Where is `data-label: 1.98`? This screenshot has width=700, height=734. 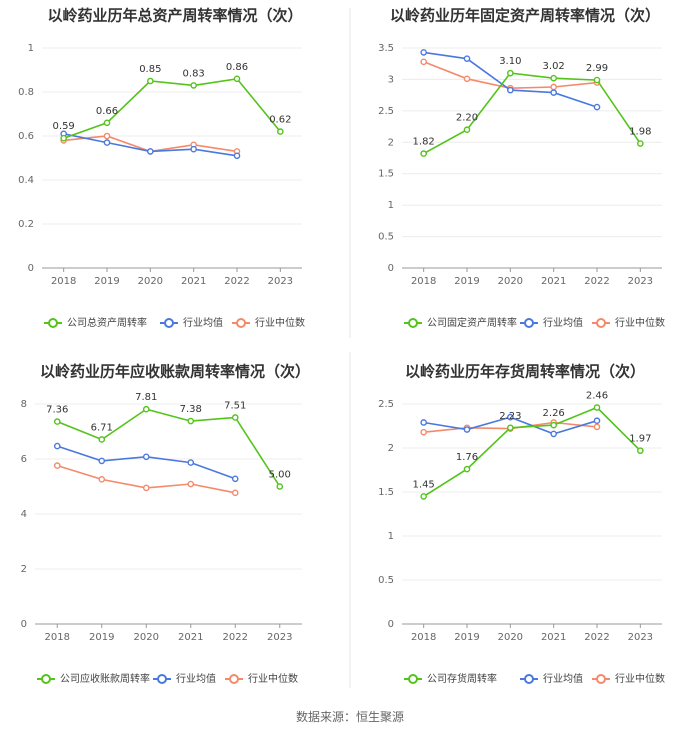 data-label: 1.98 is located at coordinates (640, 132).